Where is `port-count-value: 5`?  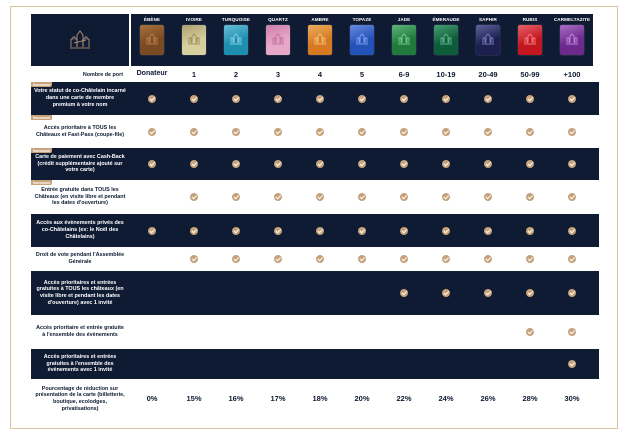 port-count-value: 5 is located at coordinates (362, 74).